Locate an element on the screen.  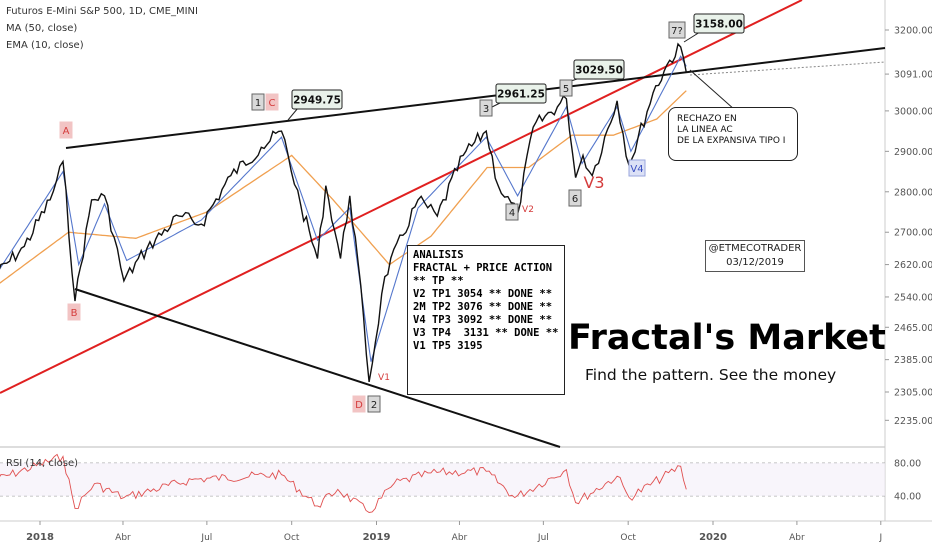
ema-legend: EMA (10, close) is located at coordinates (45, 45).